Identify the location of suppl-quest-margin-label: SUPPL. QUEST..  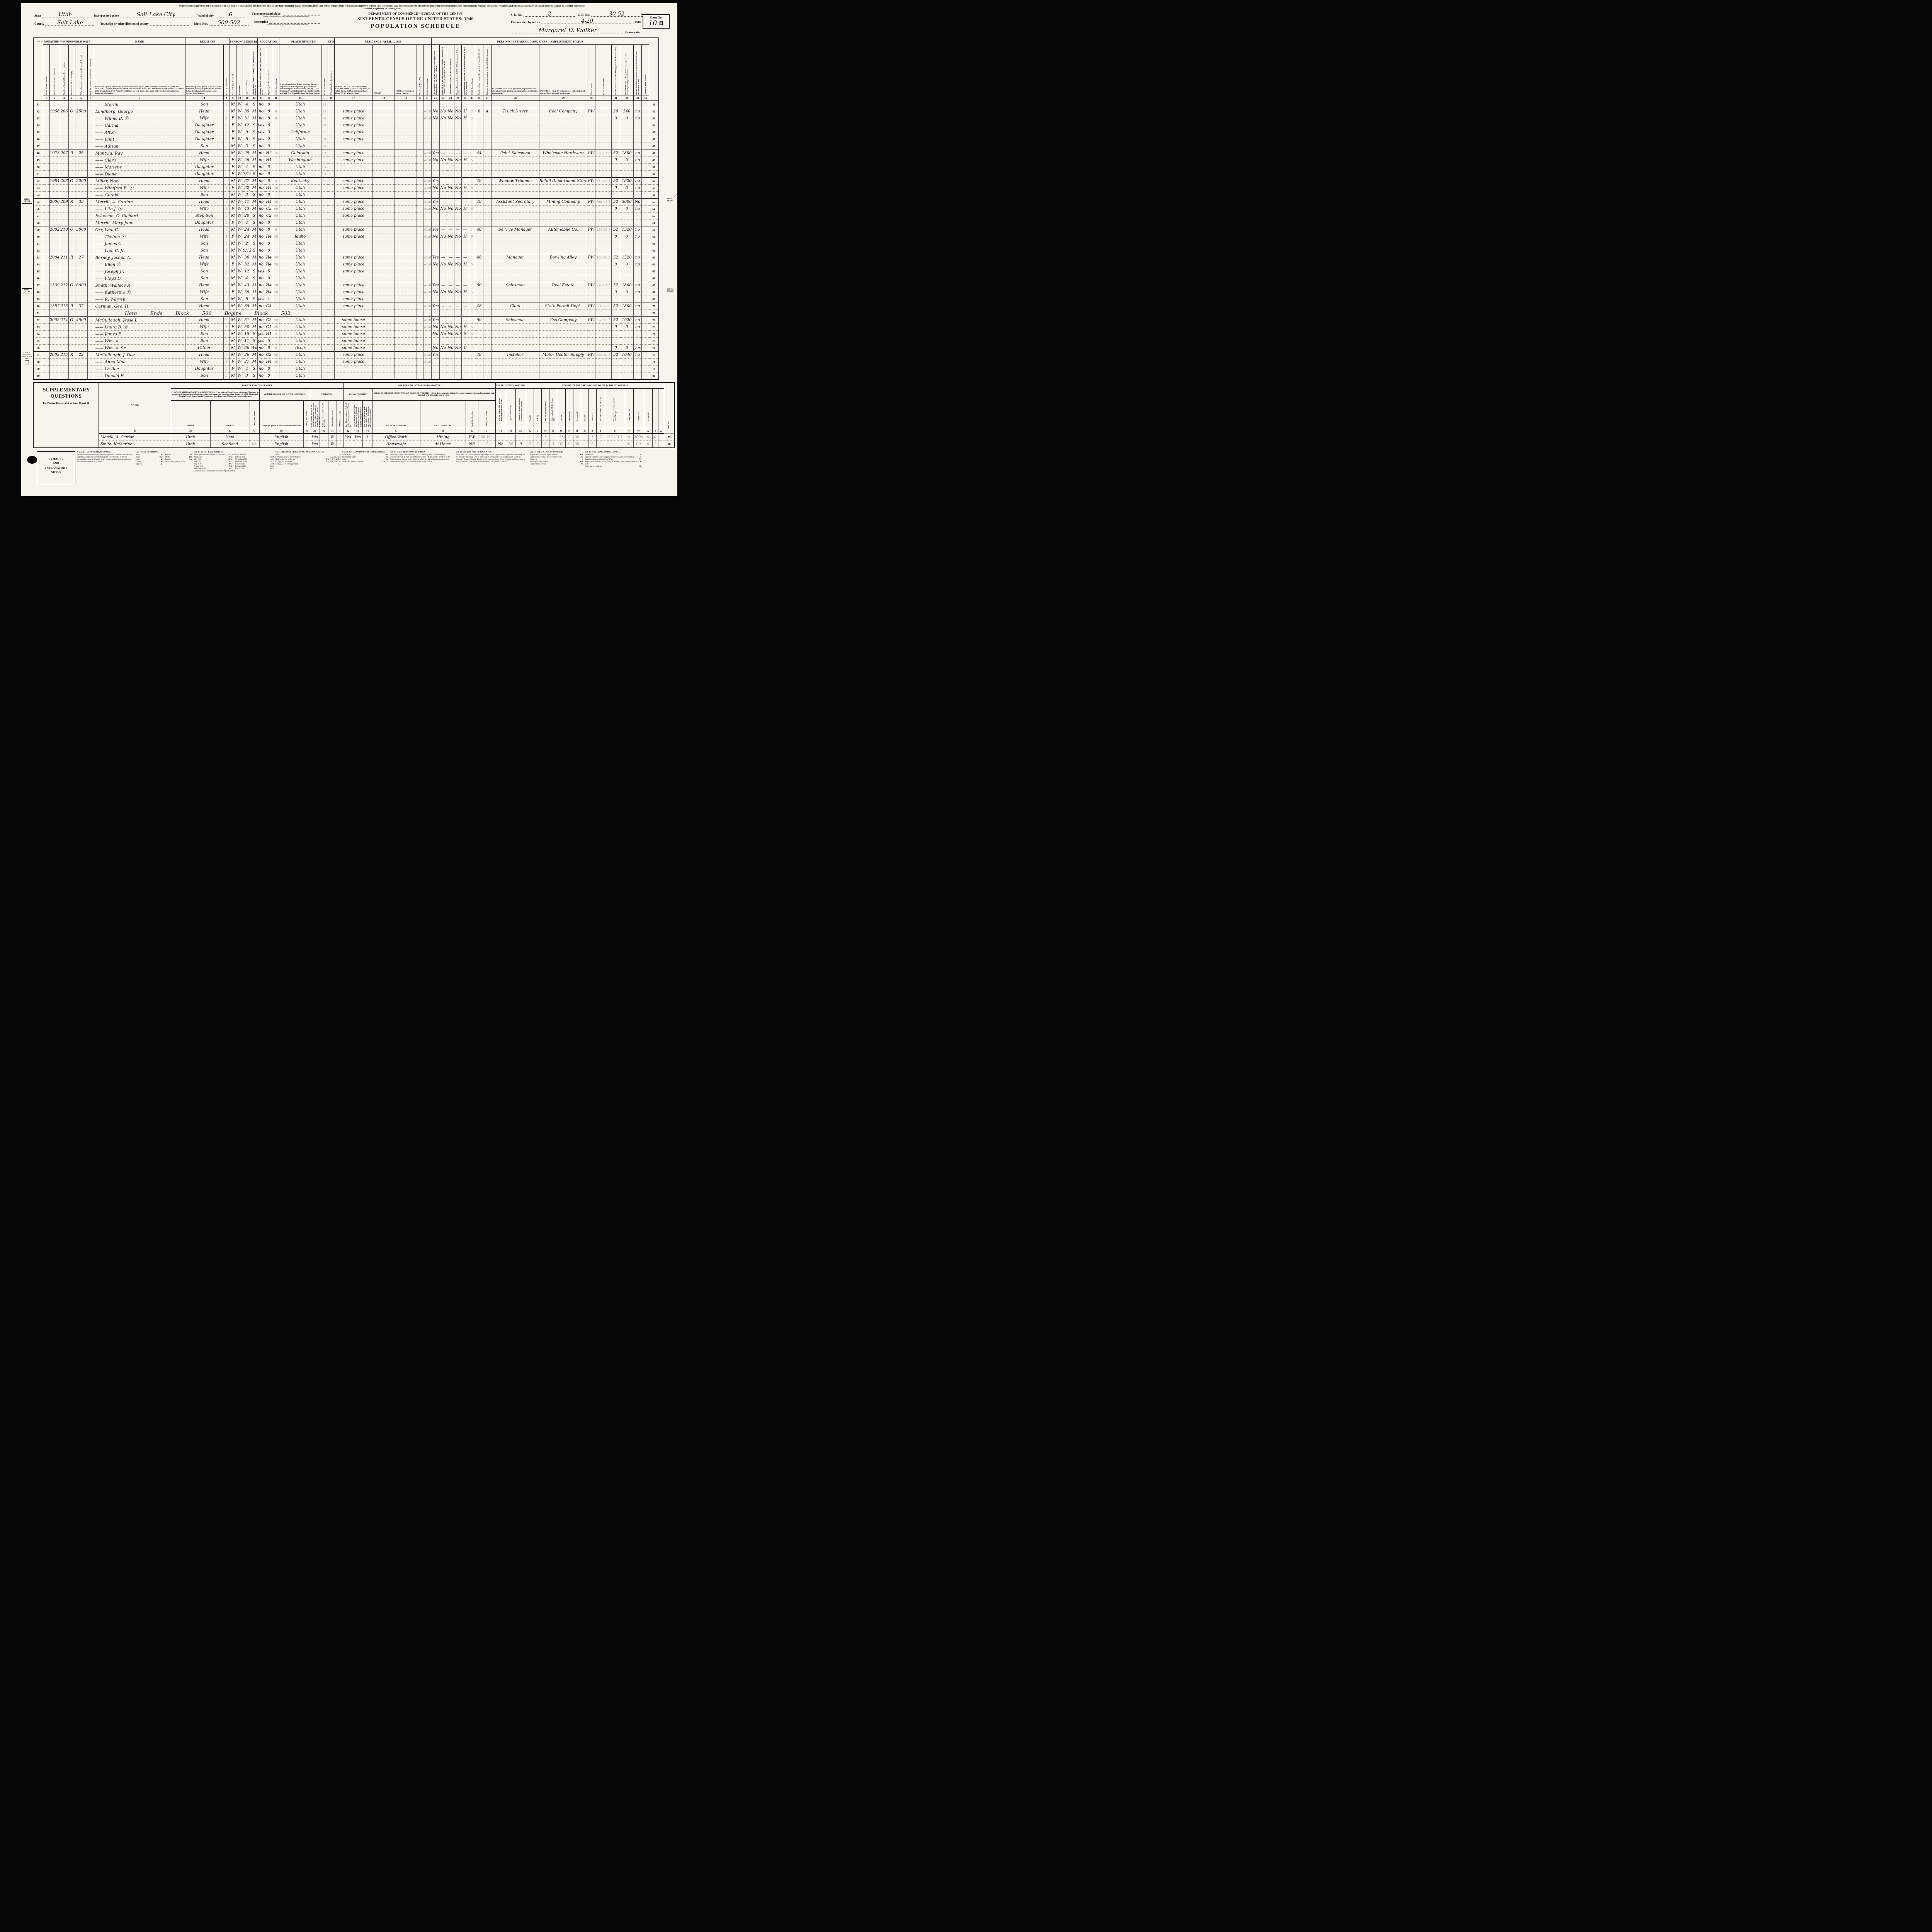
(27, 200).